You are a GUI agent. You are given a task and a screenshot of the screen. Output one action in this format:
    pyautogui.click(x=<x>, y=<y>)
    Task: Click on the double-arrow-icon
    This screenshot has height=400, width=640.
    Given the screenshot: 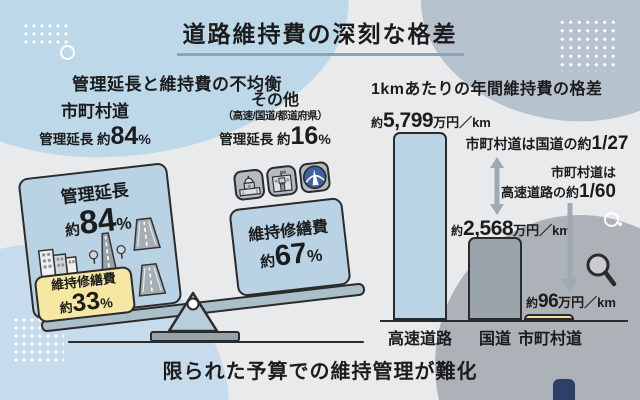 What is the action you would take?
    pyautogui.click(x=497, y=186)
    